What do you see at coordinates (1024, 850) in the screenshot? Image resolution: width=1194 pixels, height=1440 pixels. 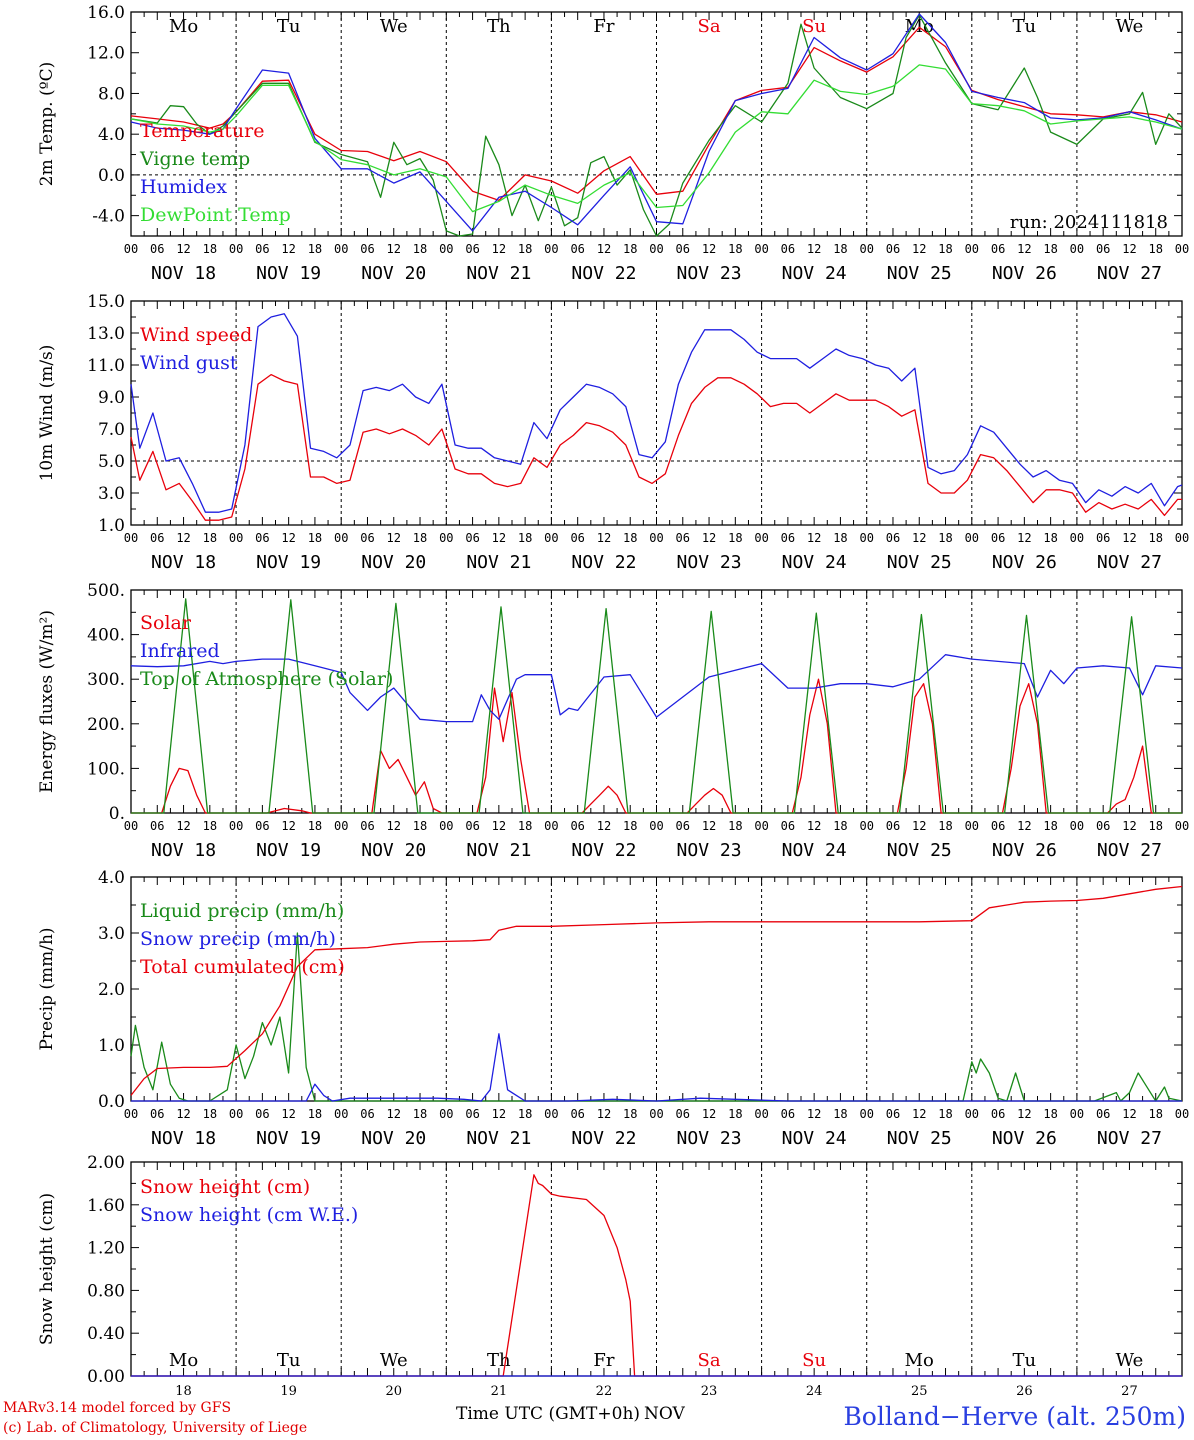 I see `date-label: NOV 26` at bounding box center [1024, 850].